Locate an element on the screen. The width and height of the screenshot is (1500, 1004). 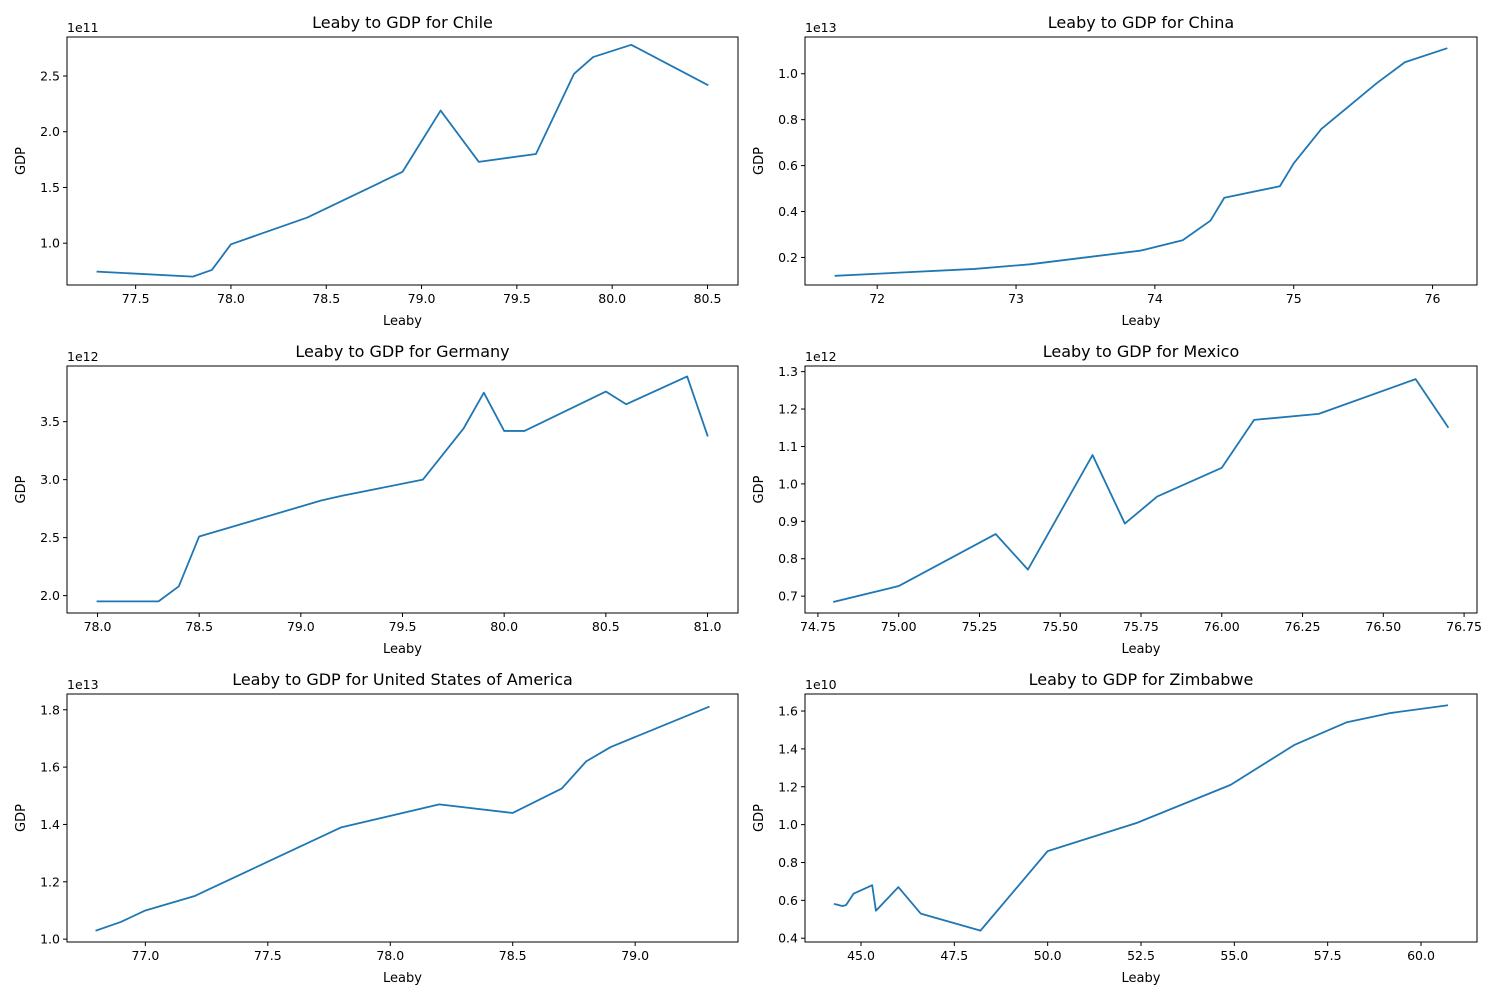
chart-0-series-line is located at coordinates (402, 160).